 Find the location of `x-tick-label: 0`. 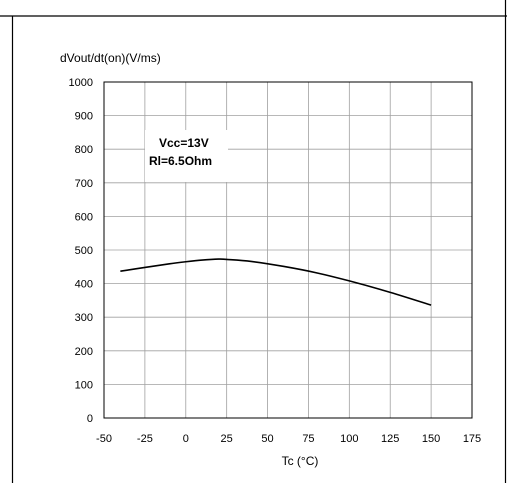

x-tick-label: 0 is located at coordinates (186, 439).